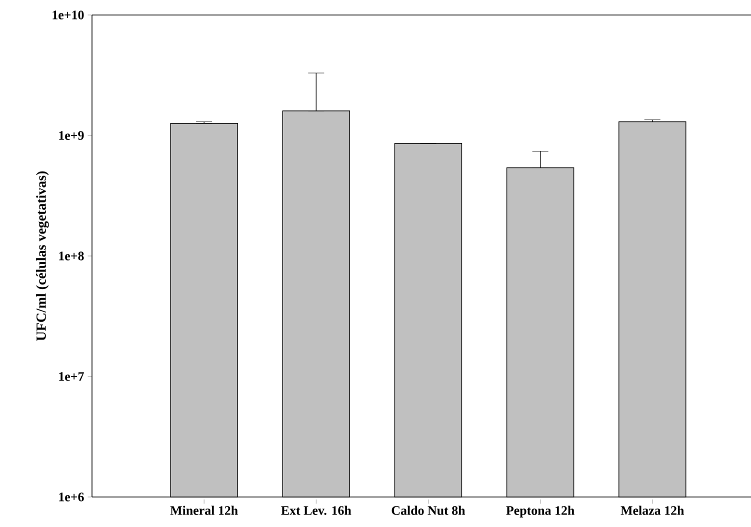 This screenshot has width=751, height=527. What do you see at coordinates (71, 376) in the screenshot?
I see `y-tick-label: 1e+7` at bounding box center [71, 376].